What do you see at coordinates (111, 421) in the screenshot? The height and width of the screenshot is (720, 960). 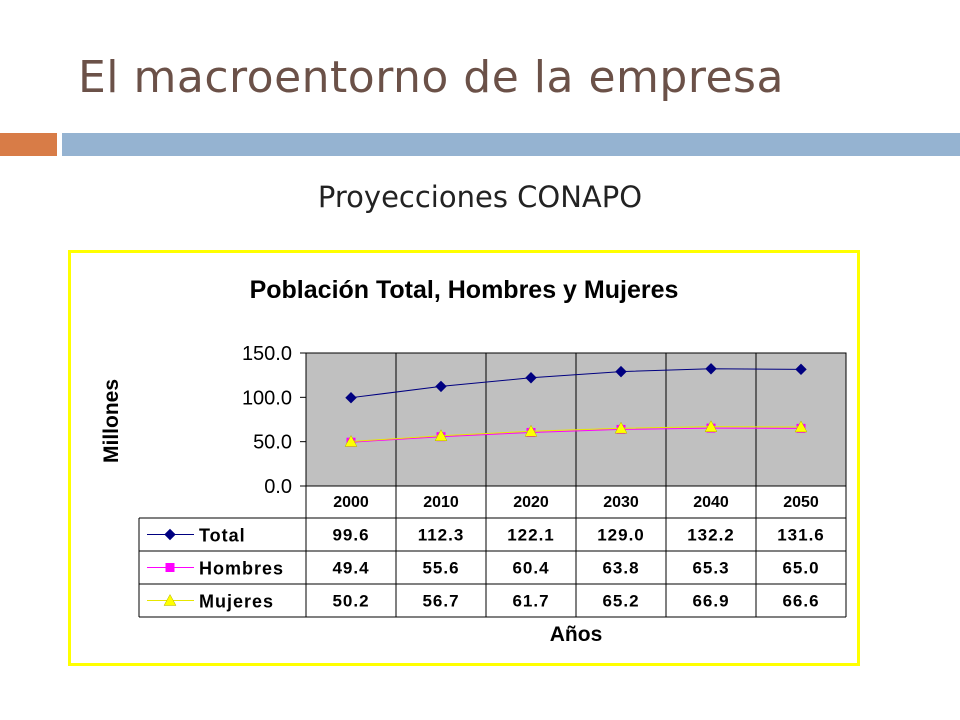 I see `y-axis-label: Millones` at bounding box center [111, 421].